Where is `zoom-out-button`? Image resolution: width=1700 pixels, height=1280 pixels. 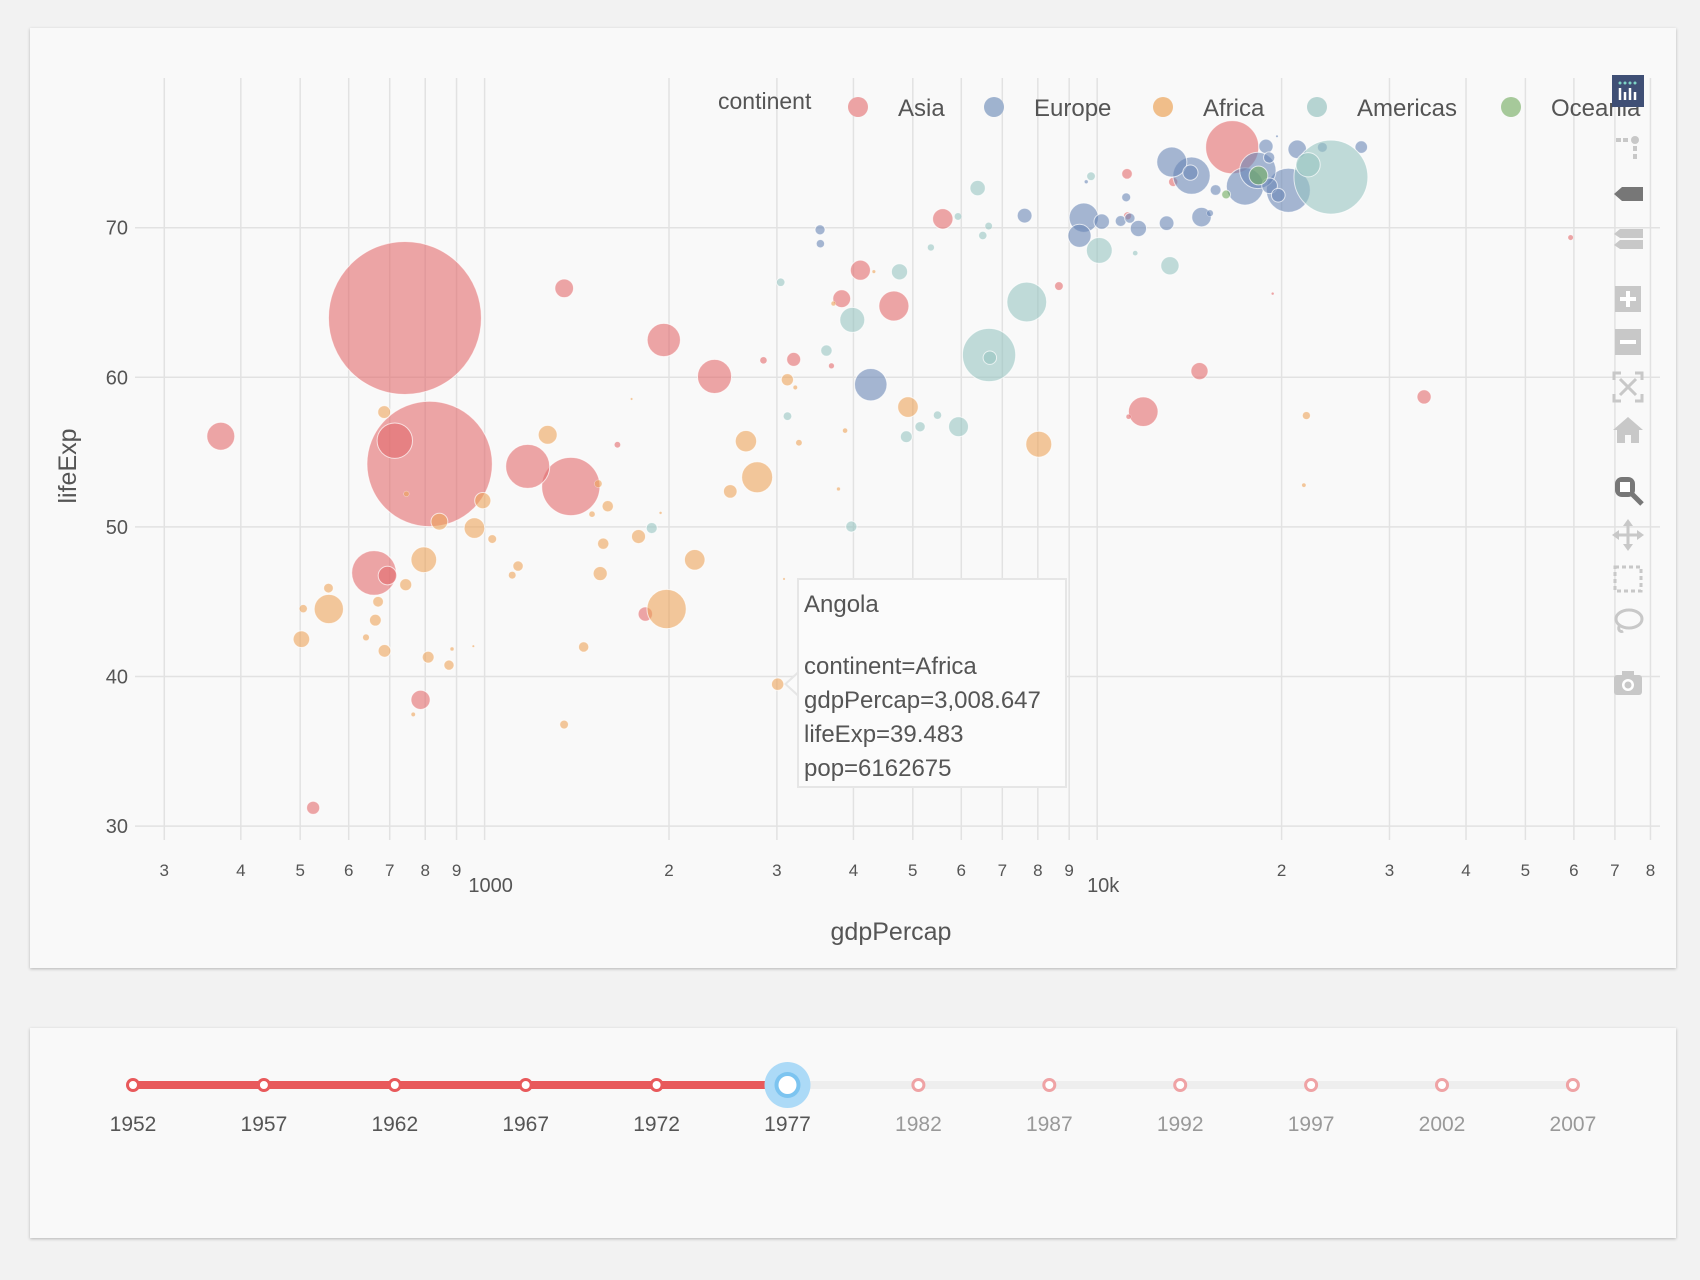
zoom-out-button is located at coordinates (1628, 342).